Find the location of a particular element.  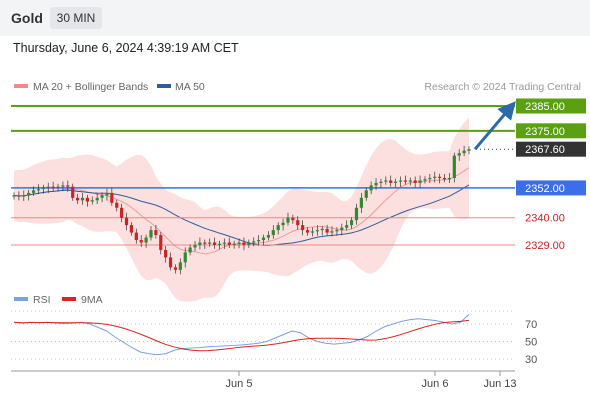

chart-header: Gold 30 MIN is located at coordinates (295, 18).